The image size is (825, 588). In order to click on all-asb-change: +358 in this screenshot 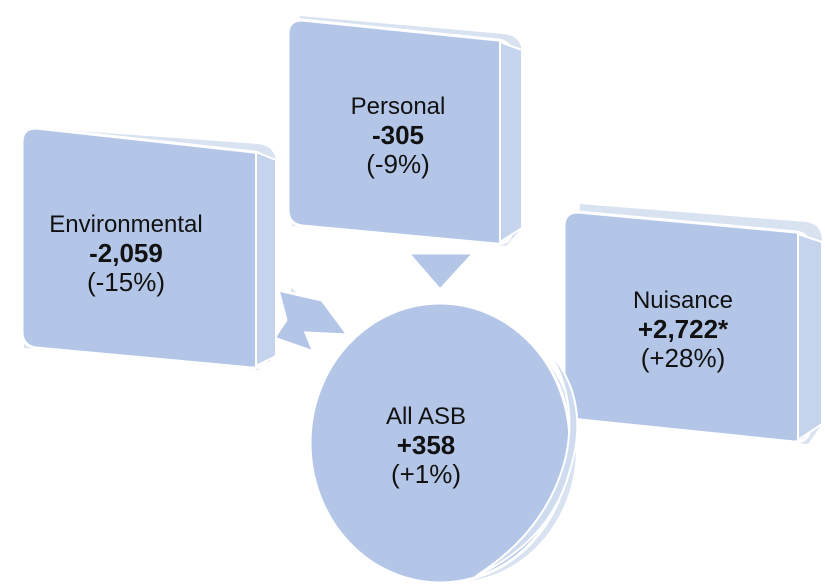, I will do `click(426, 444)`.